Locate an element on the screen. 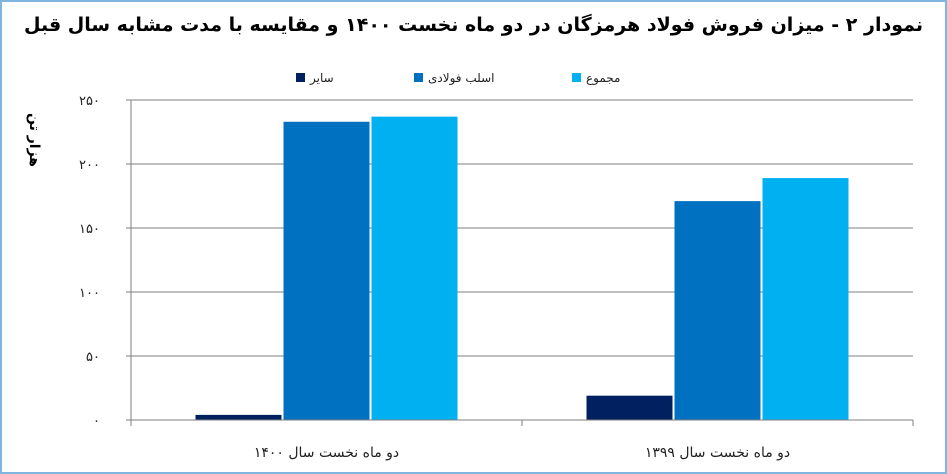 This screenshot has height=474, width=947. legend-label: مجموع is located at coordinates (603, 78).